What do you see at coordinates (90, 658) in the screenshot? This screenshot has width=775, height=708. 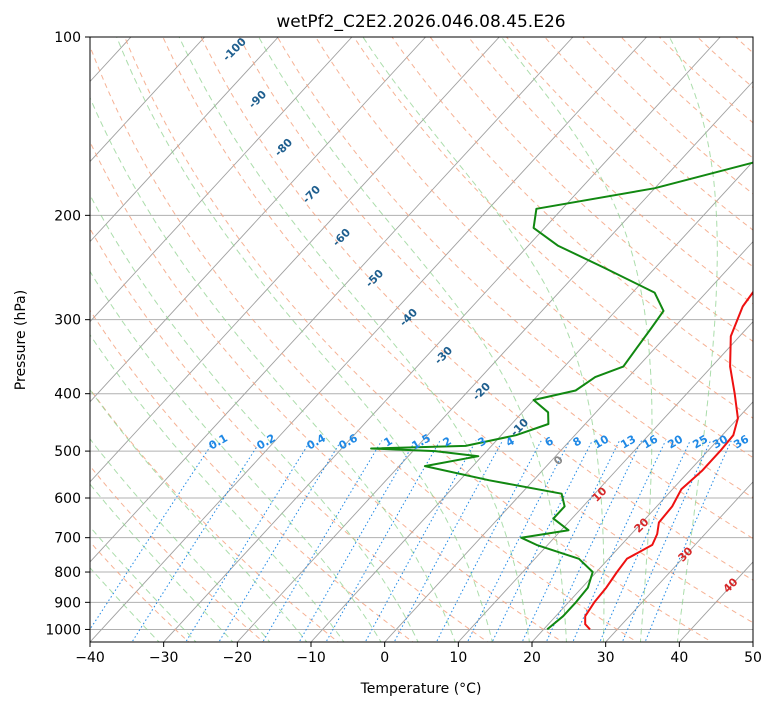 I see `x-tick-label: −40` at bounding box center [90, 658].